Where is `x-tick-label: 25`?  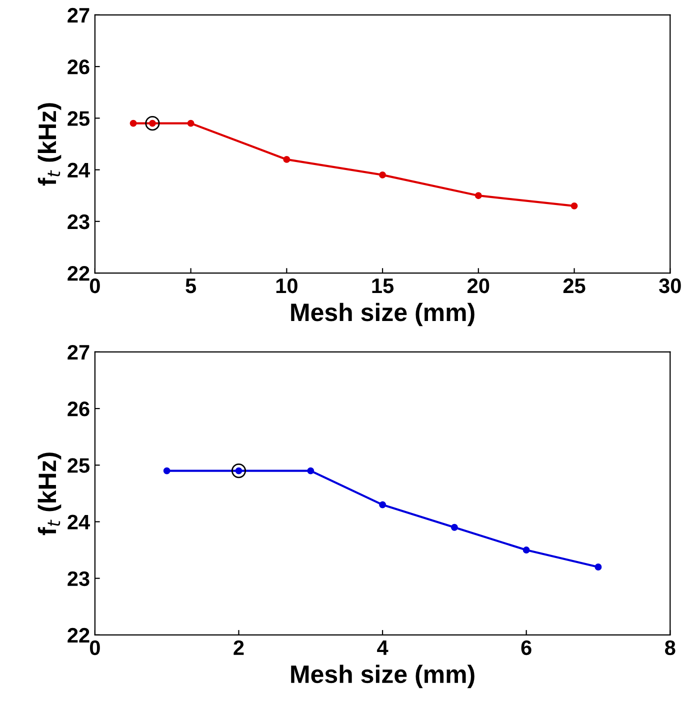
x-tick-label: 25 is located at coordinates (574, 286).